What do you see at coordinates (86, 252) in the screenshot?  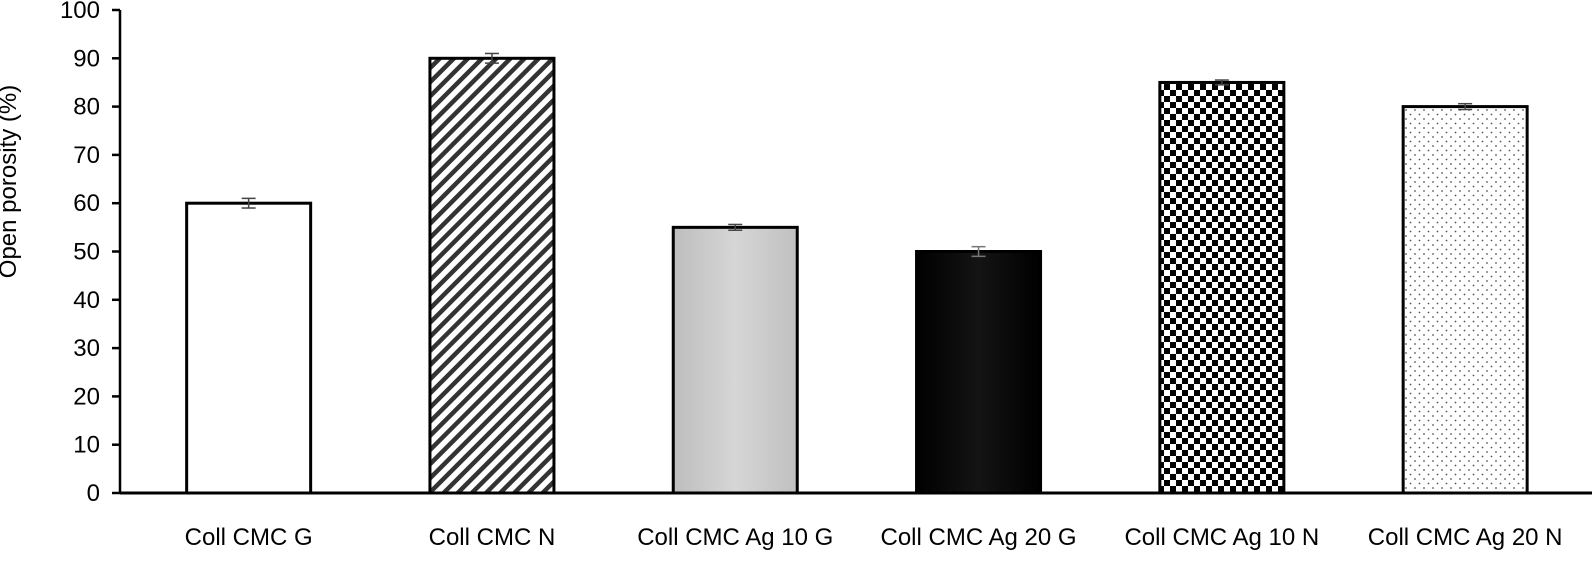 I see `y-tick-label: 50` at bounding box center [86, 252].